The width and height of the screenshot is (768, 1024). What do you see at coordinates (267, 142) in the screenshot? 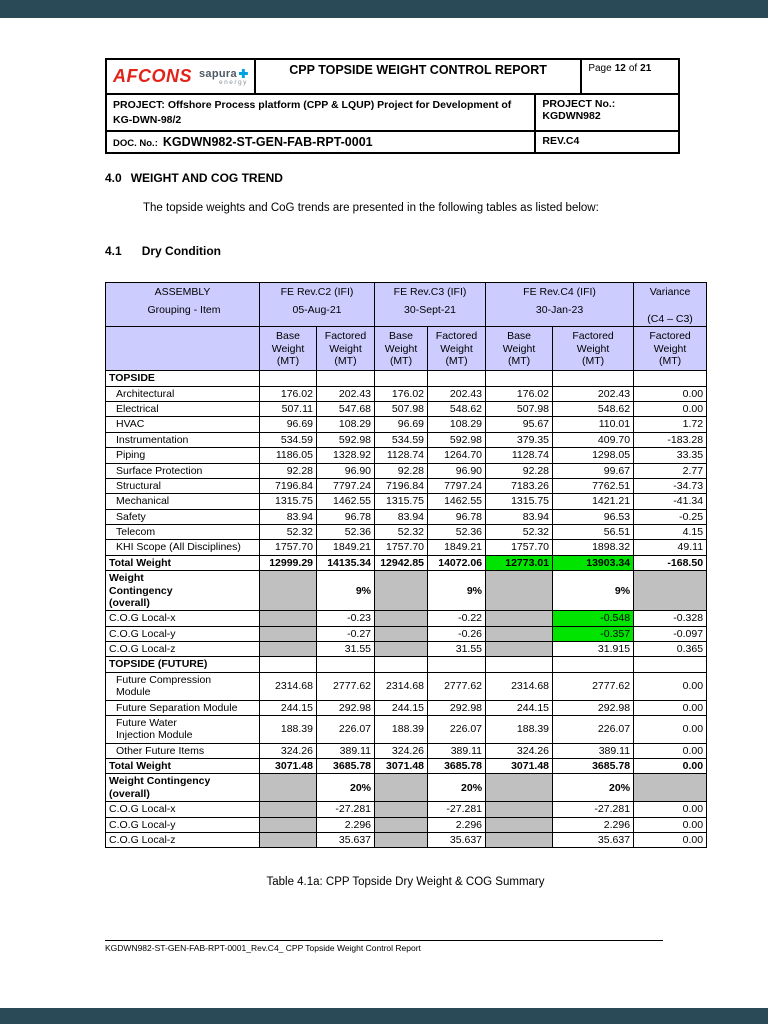
I see `doc-number-value: KGDWN982-ST-GEN-FAB-RPT-0001` at bounding box center [267, 142].